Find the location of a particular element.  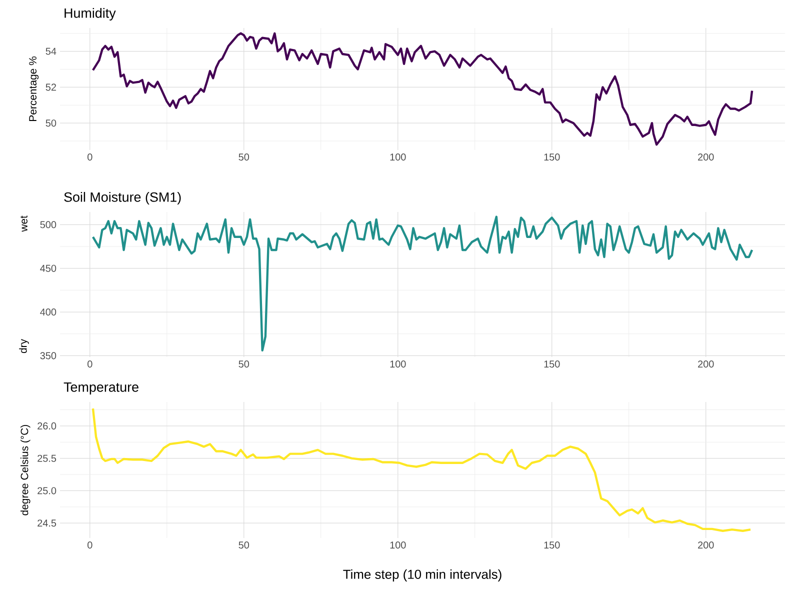

y-tick-label: 50 is located at coordinates (51, 123).